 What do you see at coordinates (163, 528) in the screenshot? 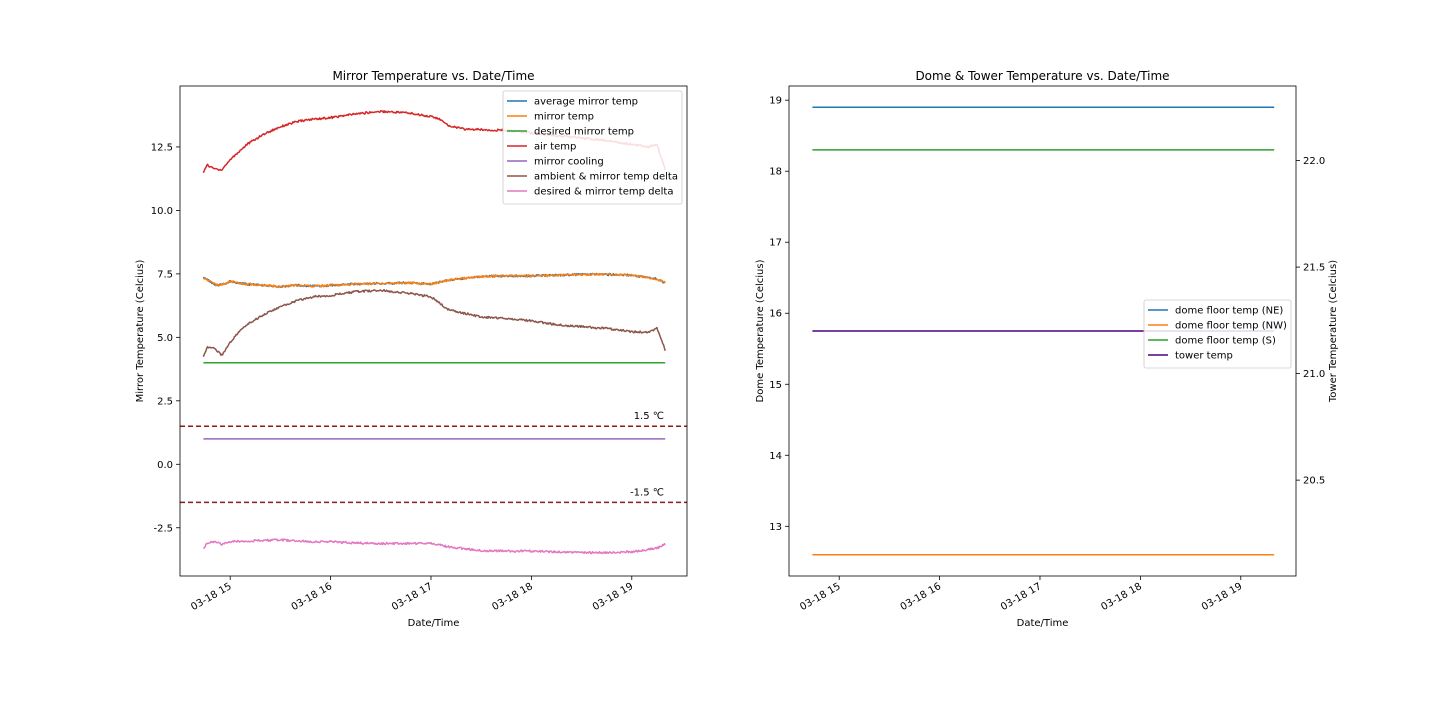
I see `y-tick-label: -2.5` at bounding box center [163, 528].